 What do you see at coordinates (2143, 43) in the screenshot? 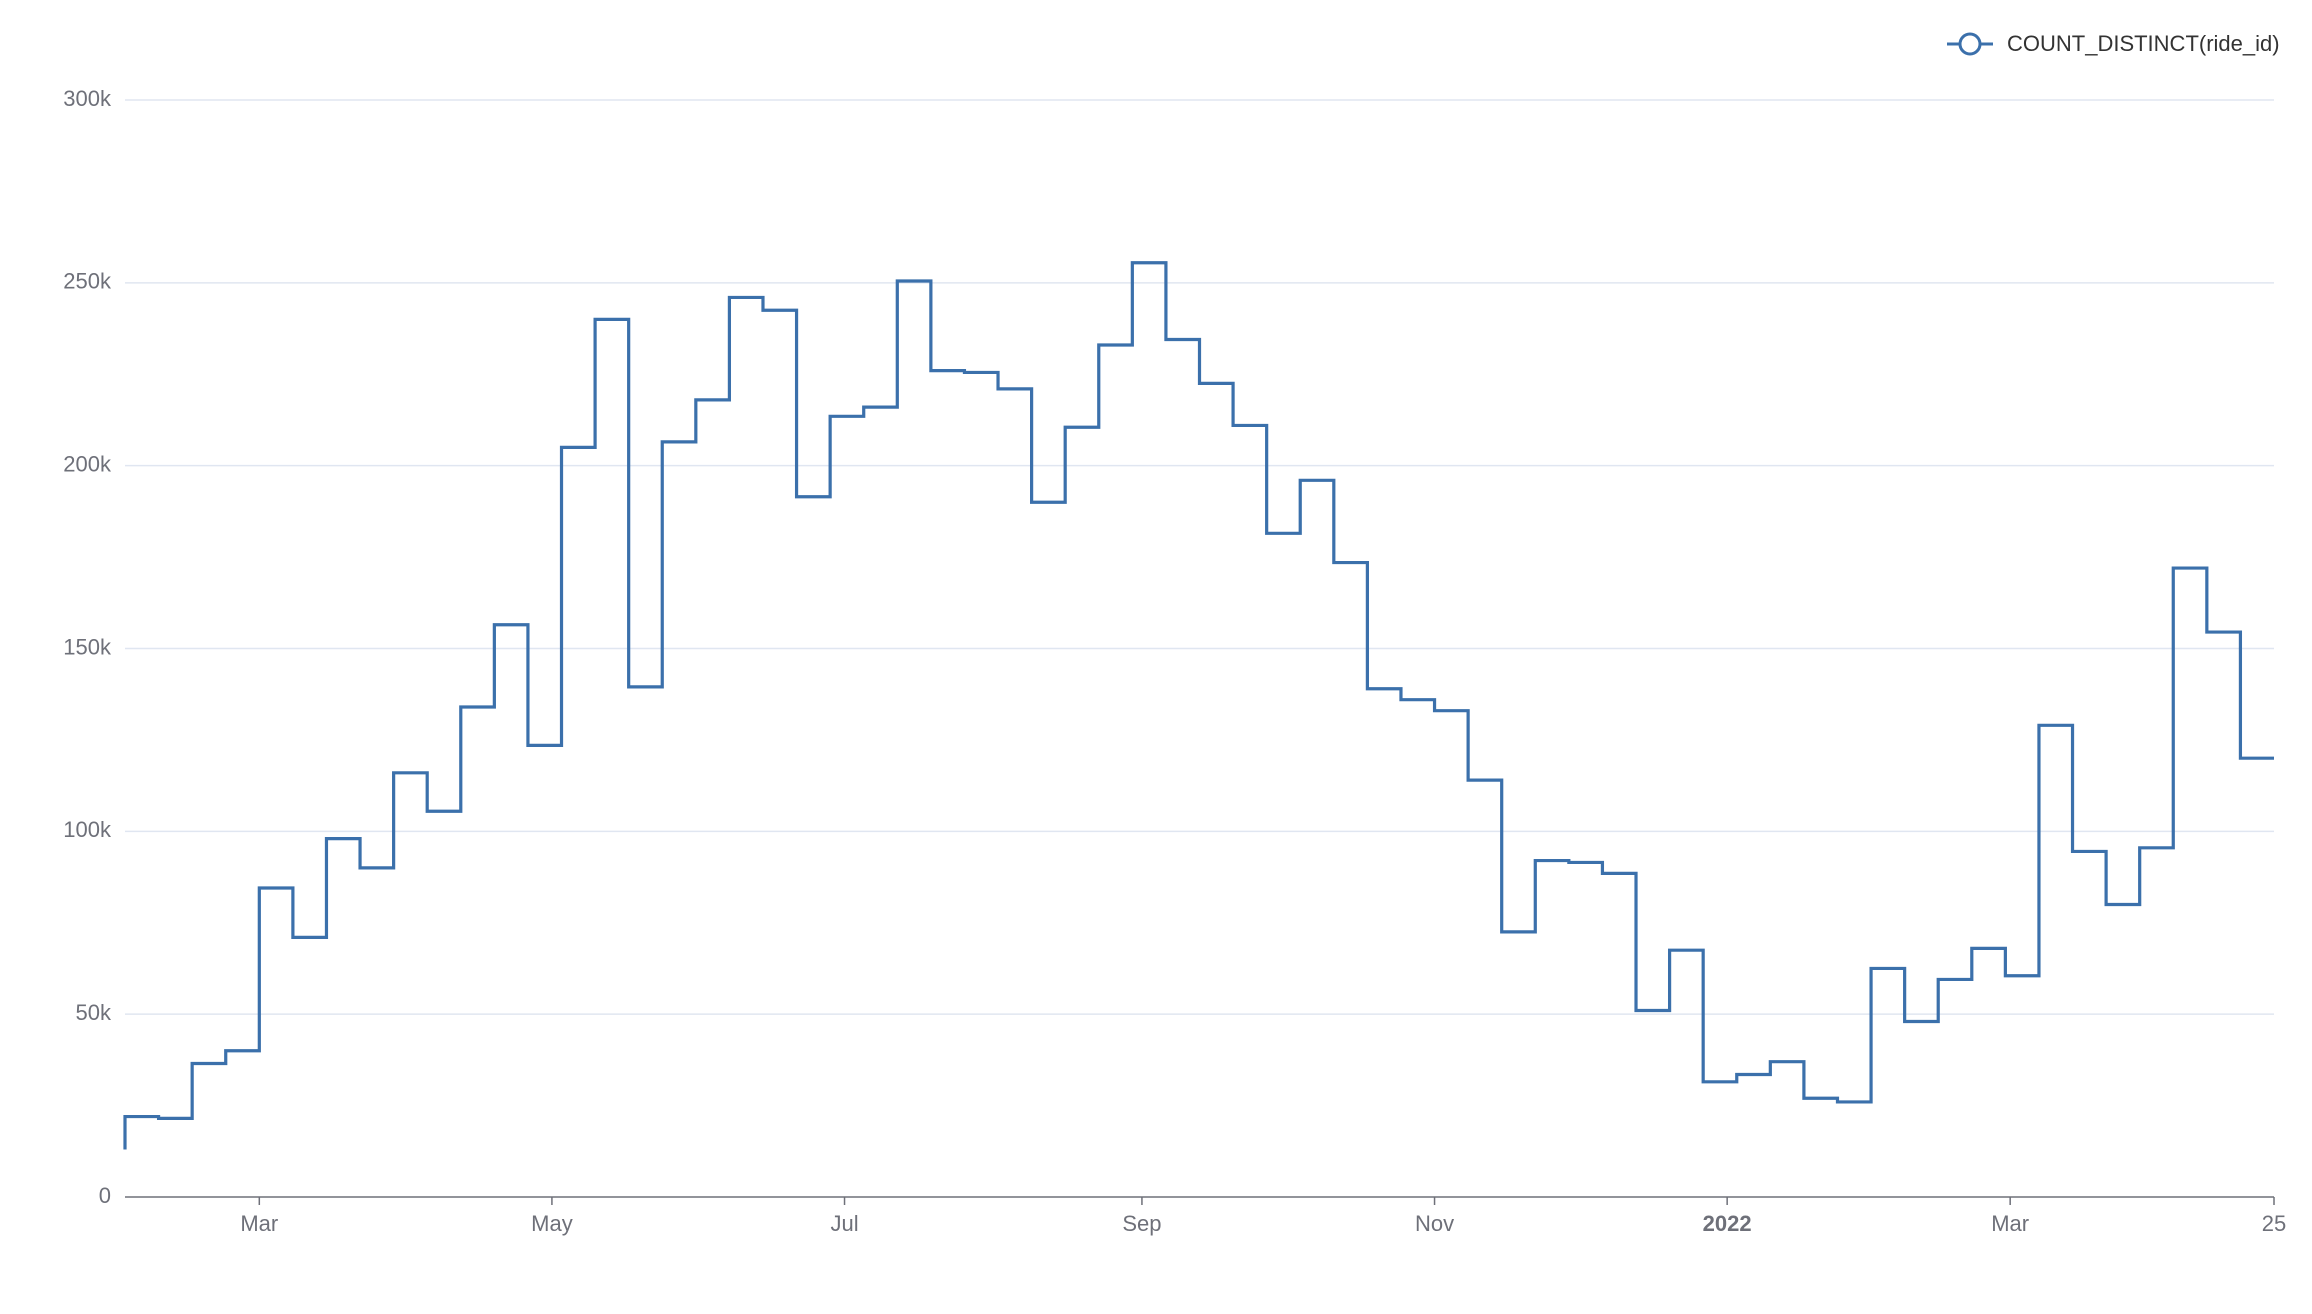
I see `legend-label: COUNT_DISTINCT(ride_id)` at bounding box center [2143, 43].